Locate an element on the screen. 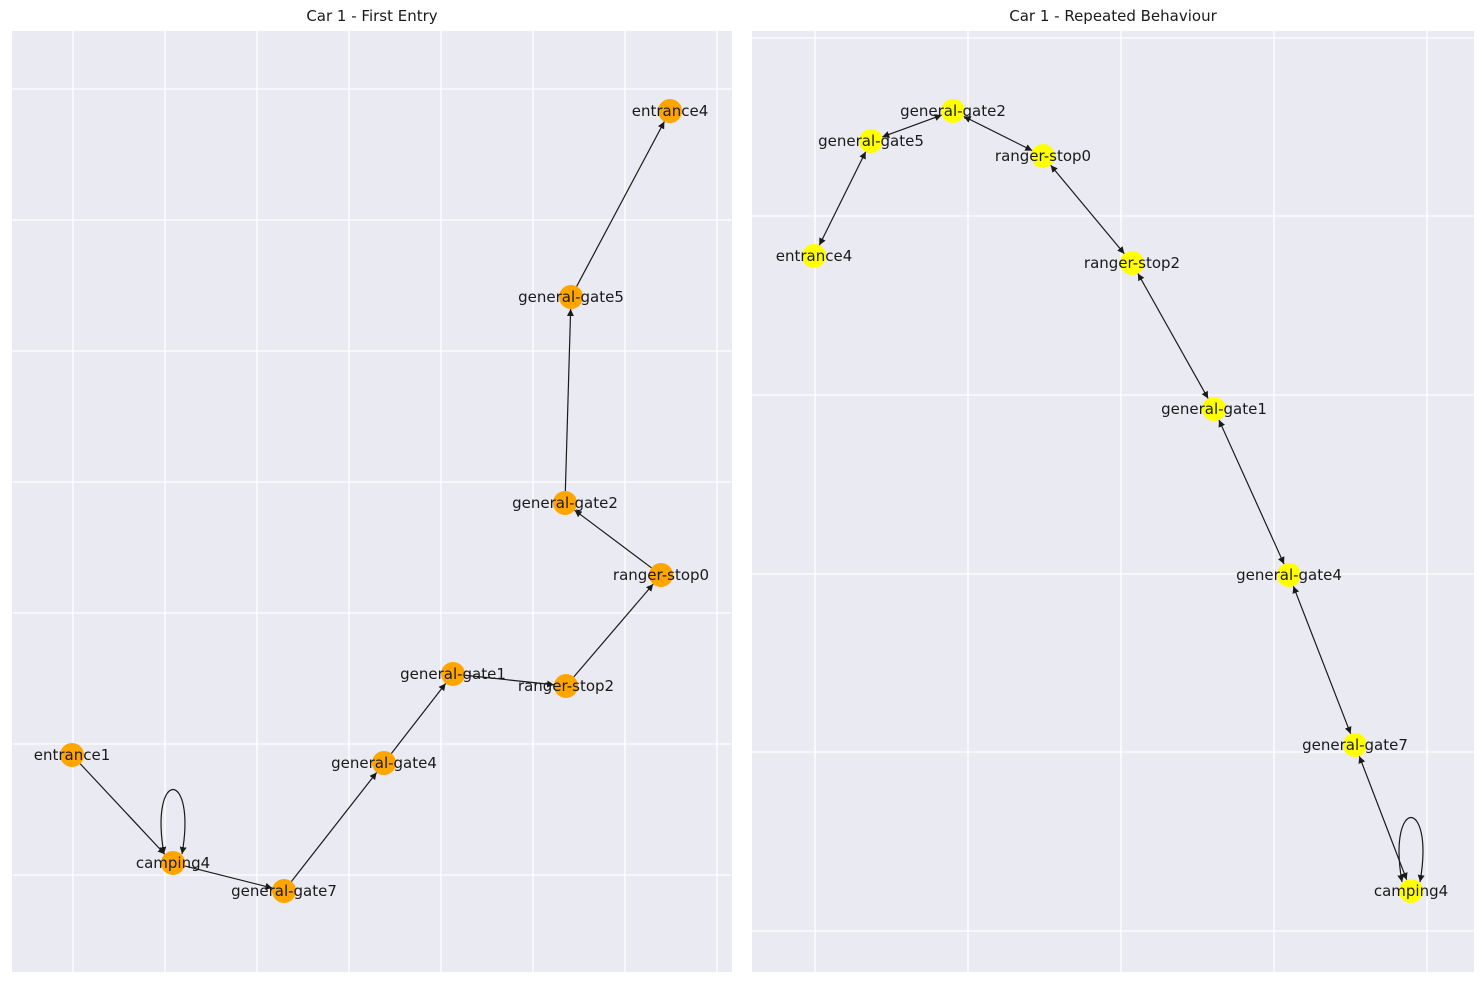 Image resolution: width=1484 pixels, height=984 pixels. edge-ranger-stop2-to-ranger-stop0 is located at coordinates (613, 630).